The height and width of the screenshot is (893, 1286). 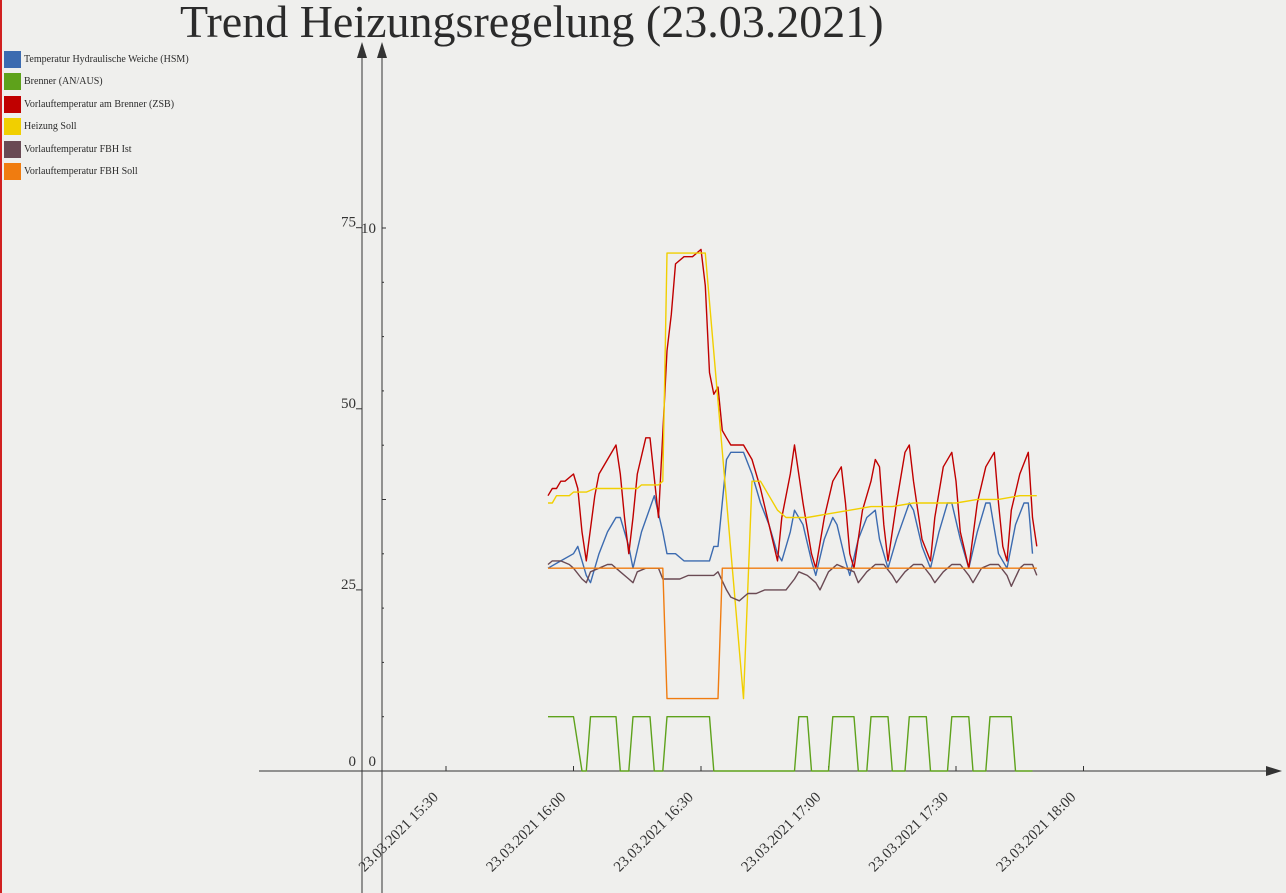 What do you see at coordinates (106, 59) in the screenshot?
I see `legend-label: Temperatur Hydraulische Weiche (HSM)` at bounding box center [106, 59].